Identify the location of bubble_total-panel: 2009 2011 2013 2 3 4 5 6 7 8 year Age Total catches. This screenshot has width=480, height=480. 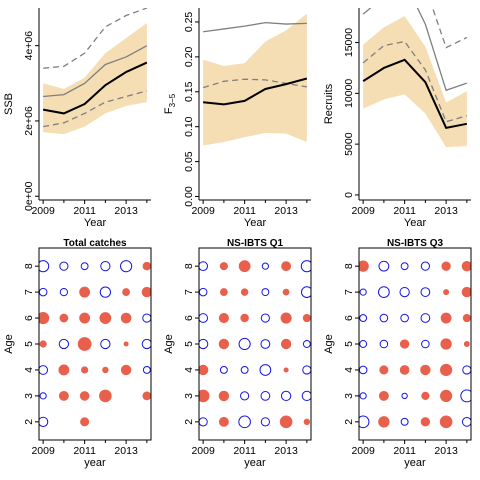
(77, 353).